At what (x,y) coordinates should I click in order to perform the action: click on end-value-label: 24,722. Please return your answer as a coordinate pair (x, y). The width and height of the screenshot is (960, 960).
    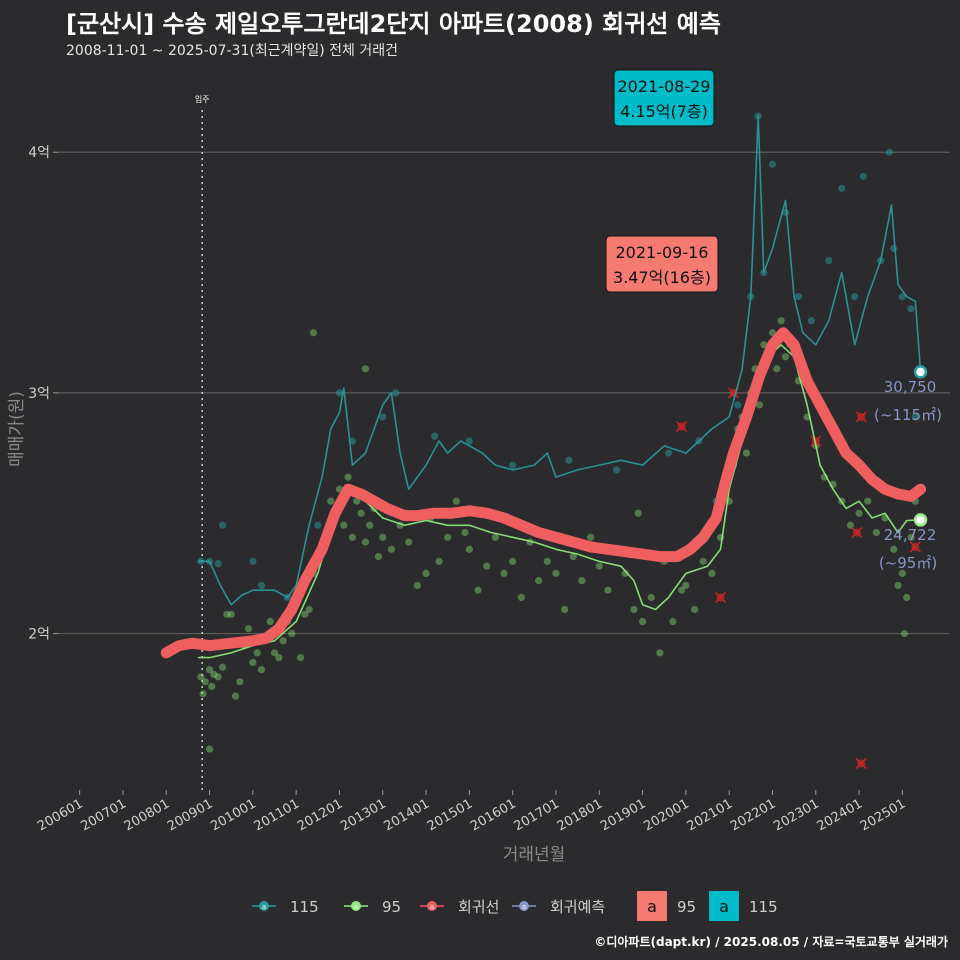
    Looking at the image, I should click on (910, 535).